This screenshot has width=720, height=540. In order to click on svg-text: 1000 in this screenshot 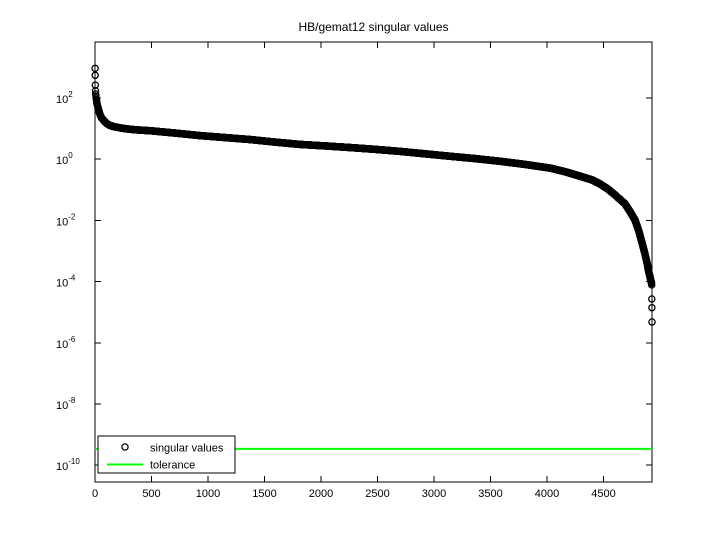, I will do `click(208, 494)`.